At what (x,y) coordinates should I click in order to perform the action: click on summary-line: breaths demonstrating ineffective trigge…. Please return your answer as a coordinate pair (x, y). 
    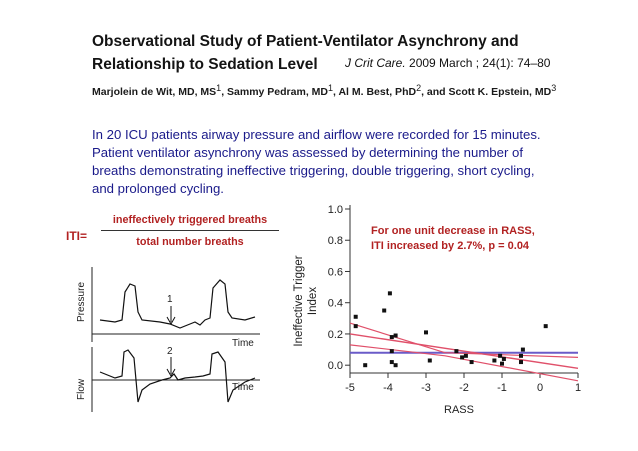
    Looking at the image, I should click on (313, 170).